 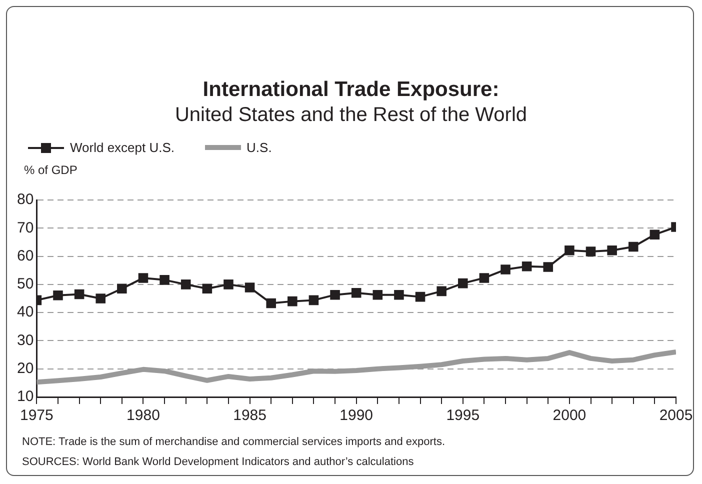 What do you see at coordinates (676, 415) in the screenshot?
I see `x-tick-label: 2005` at bounding box center [676, 415].